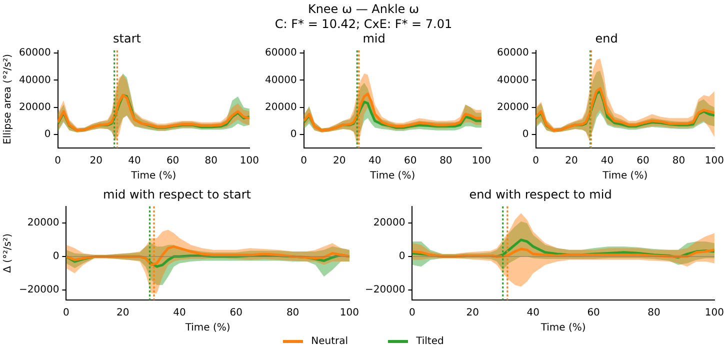  I want to click on legend-label: Neutral, so click(329, 341).